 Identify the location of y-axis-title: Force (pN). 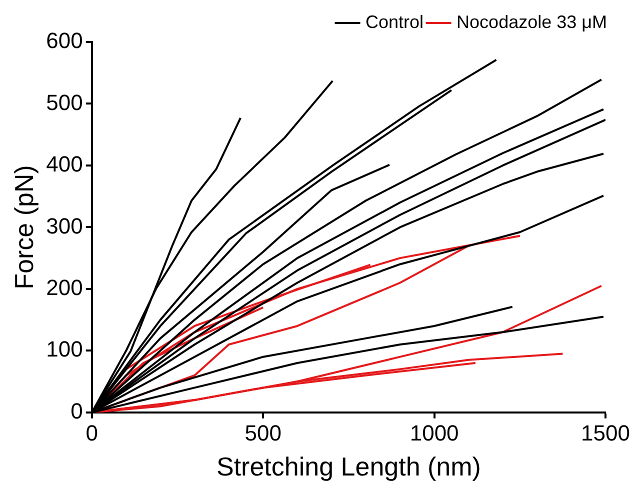
(23, 227).